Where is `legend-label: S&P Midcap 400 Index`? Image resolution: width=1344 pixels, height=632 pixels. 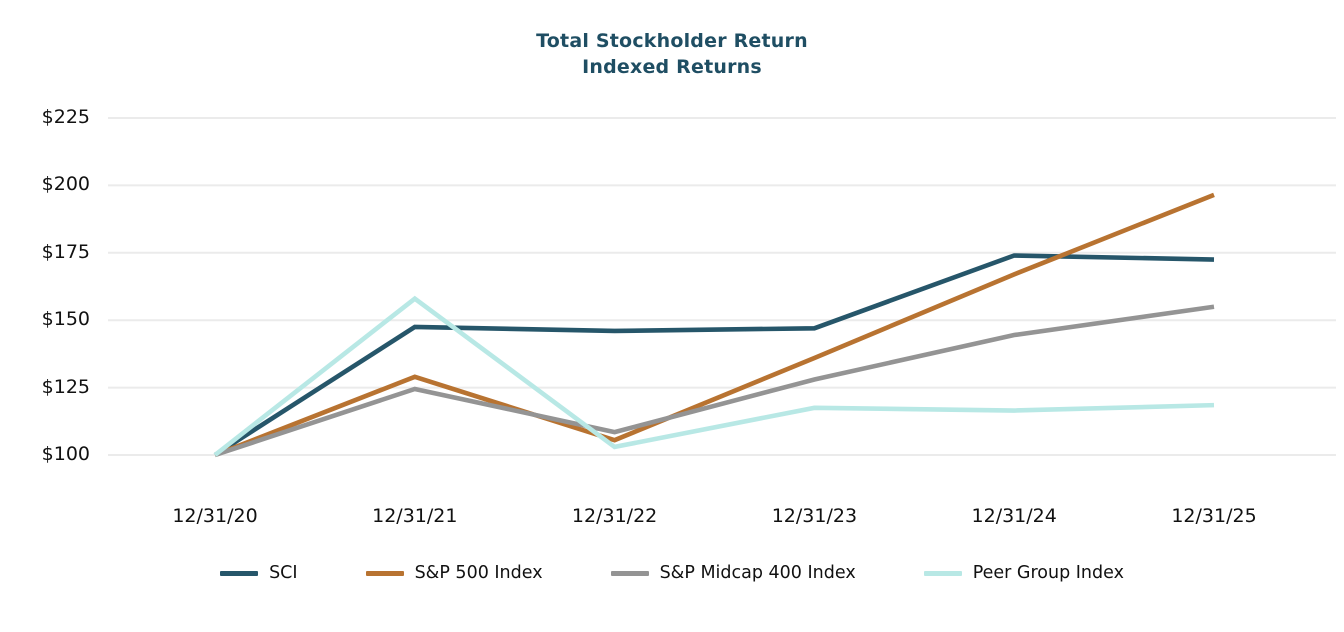 legend-label: S&P Midcap 400 Index is located at coordinates (757, 573).